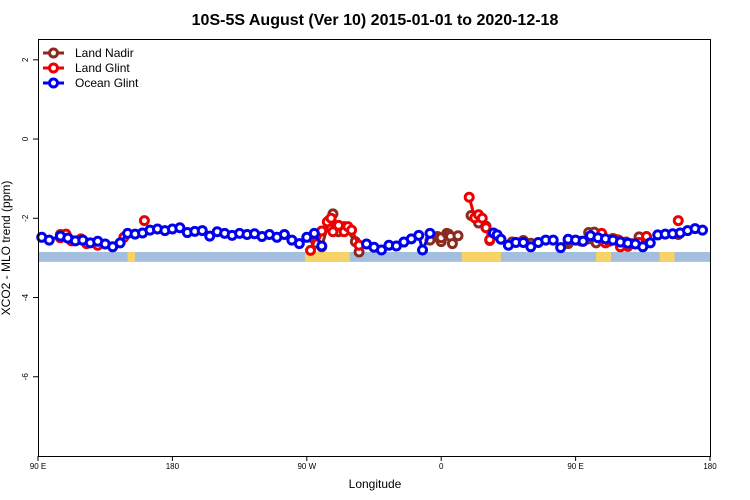 The image size is (750, 500). Describe the element at coordinates (372, 239) in the screenshot. I see `series-ocean-glint` at that location.